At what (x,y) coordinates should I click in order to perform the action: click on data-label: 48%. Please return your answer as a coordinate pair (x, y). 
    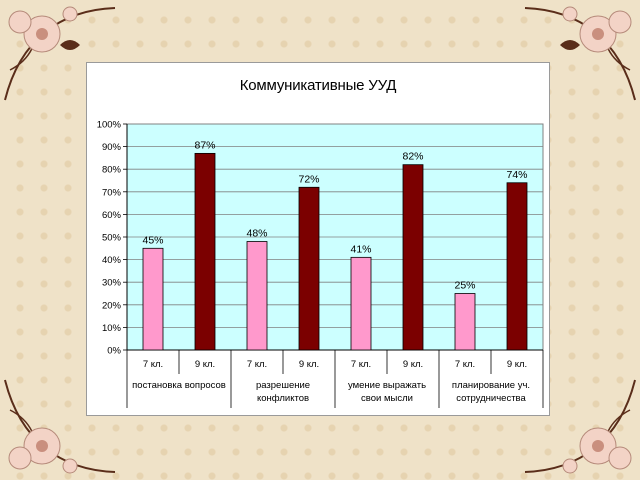
    Looking at the image, I should click on (256, 234).